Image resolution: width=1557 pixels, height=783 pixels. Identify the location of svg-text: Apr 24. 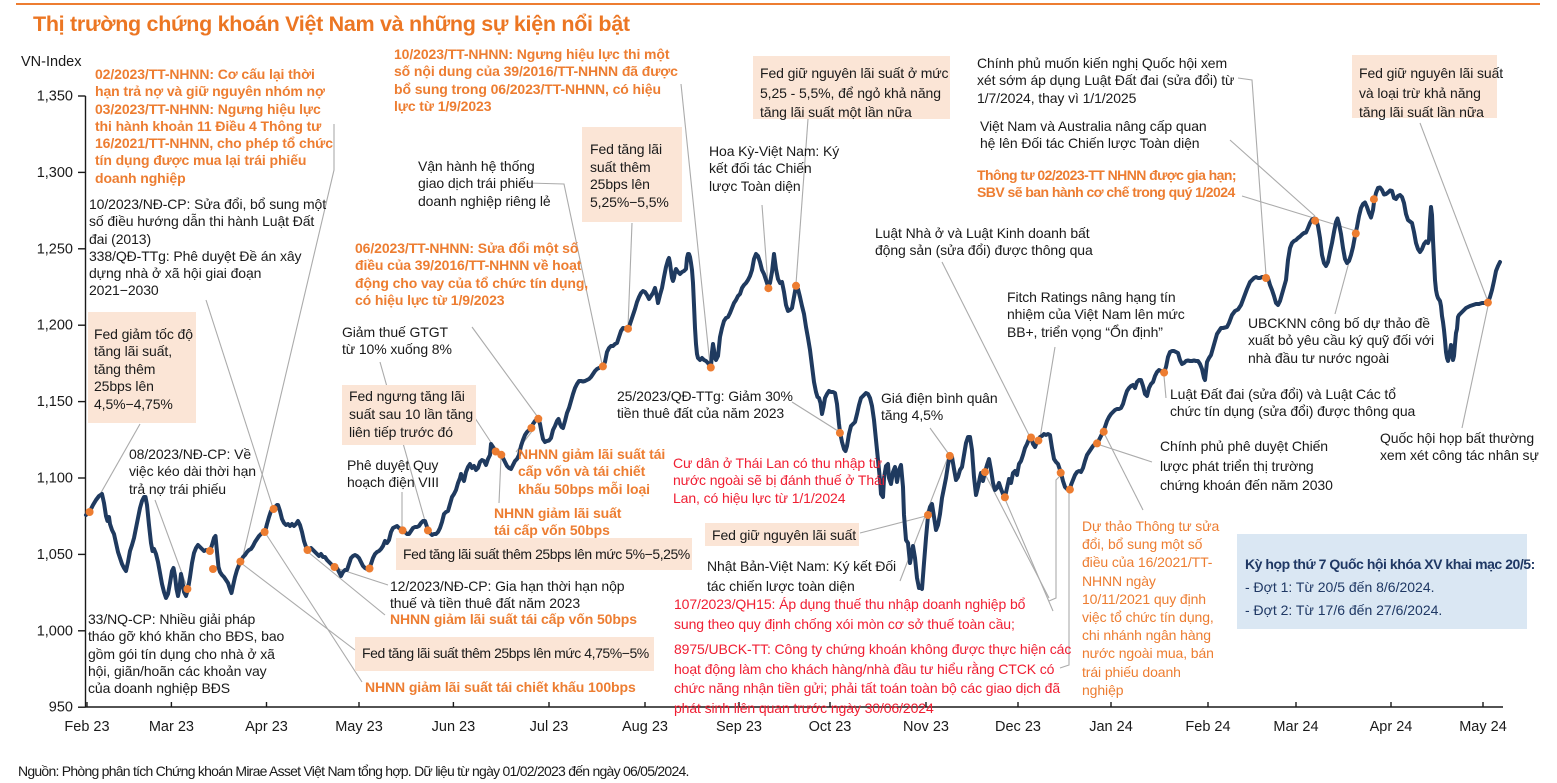
(1391, 727).